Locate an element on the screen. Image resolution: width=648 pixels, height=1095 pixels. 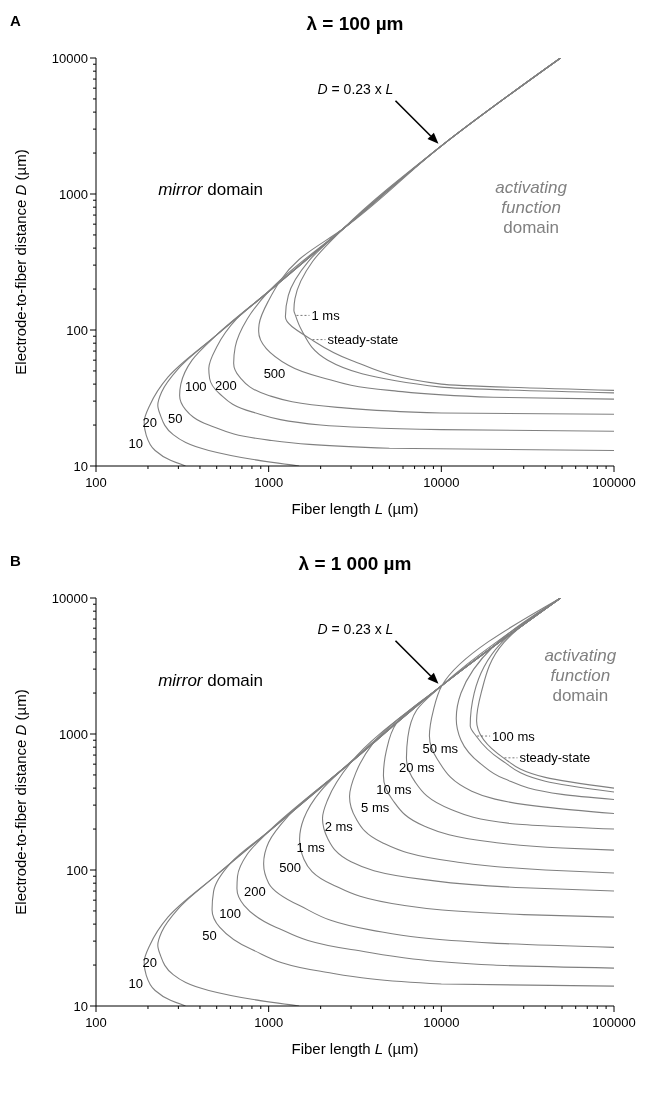
series-label: 5 ms is located at coordinates (375, 808).